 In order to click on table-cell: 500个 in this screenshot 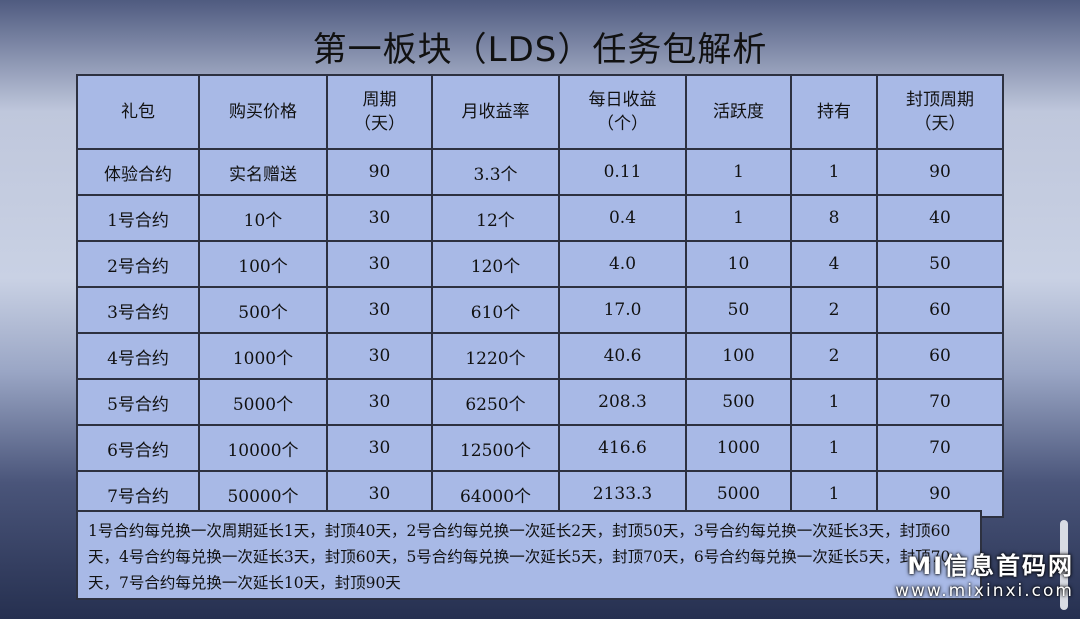, I will do `click(263, 310)`.